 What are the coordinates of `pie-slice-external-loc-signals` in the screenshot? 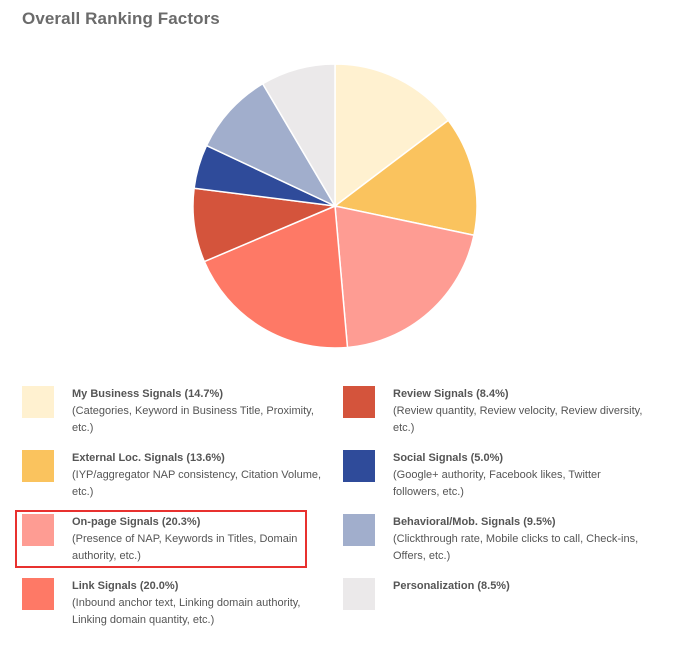 It's located at (405, 178).